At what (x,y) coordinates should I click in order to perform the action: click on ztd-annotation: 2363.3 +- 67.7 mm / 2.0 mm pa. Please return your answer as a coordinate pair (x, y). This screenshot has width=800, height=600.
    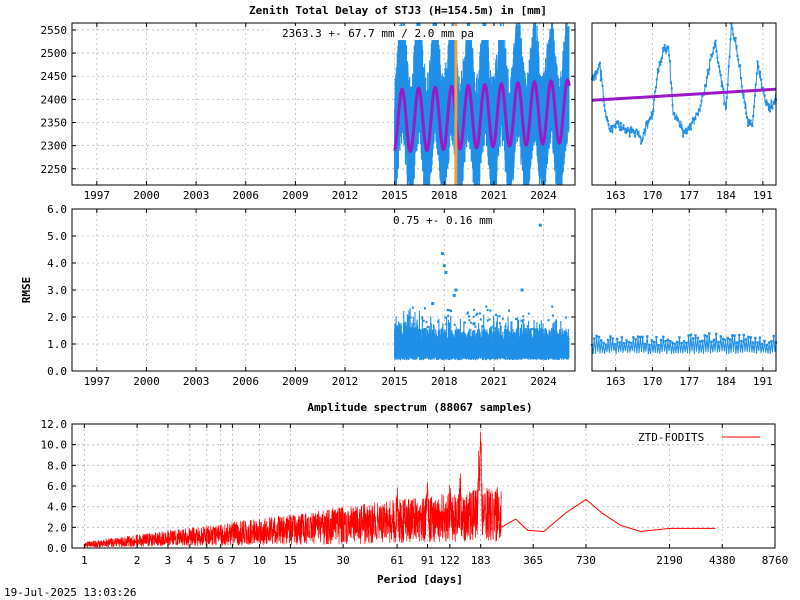
    Looking at the image, I should click on (378, 33).